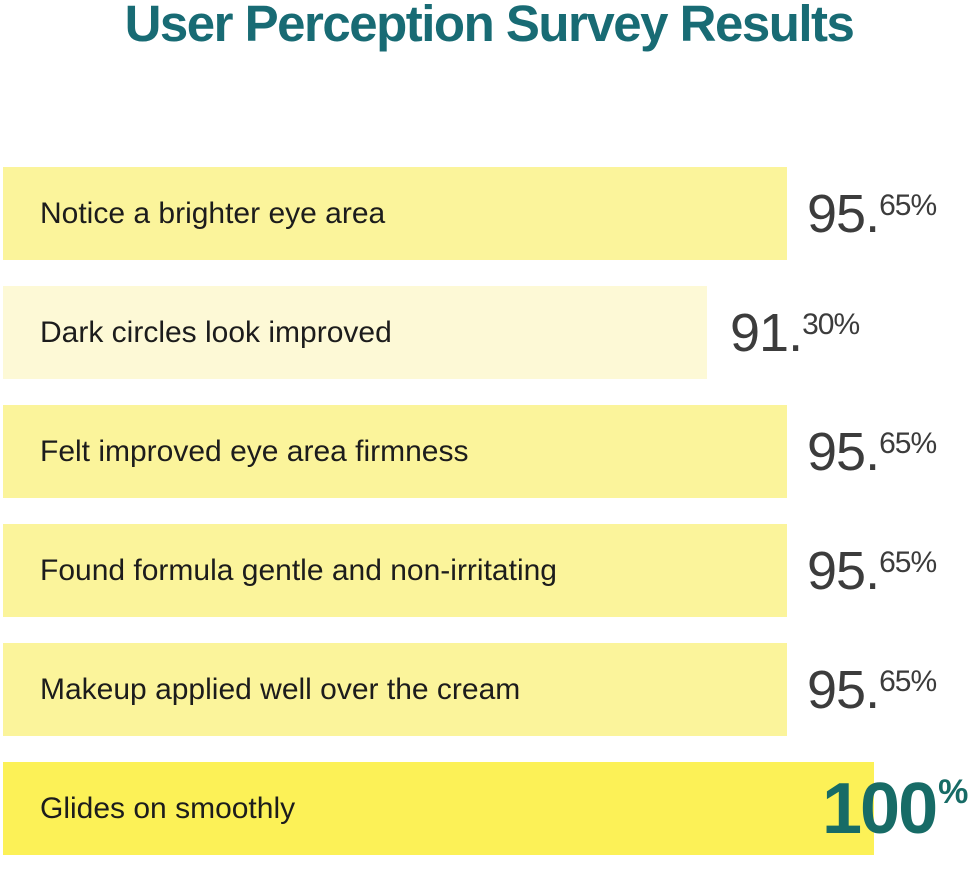  I want to click on value-fraction: 30%, so click(831, 324).